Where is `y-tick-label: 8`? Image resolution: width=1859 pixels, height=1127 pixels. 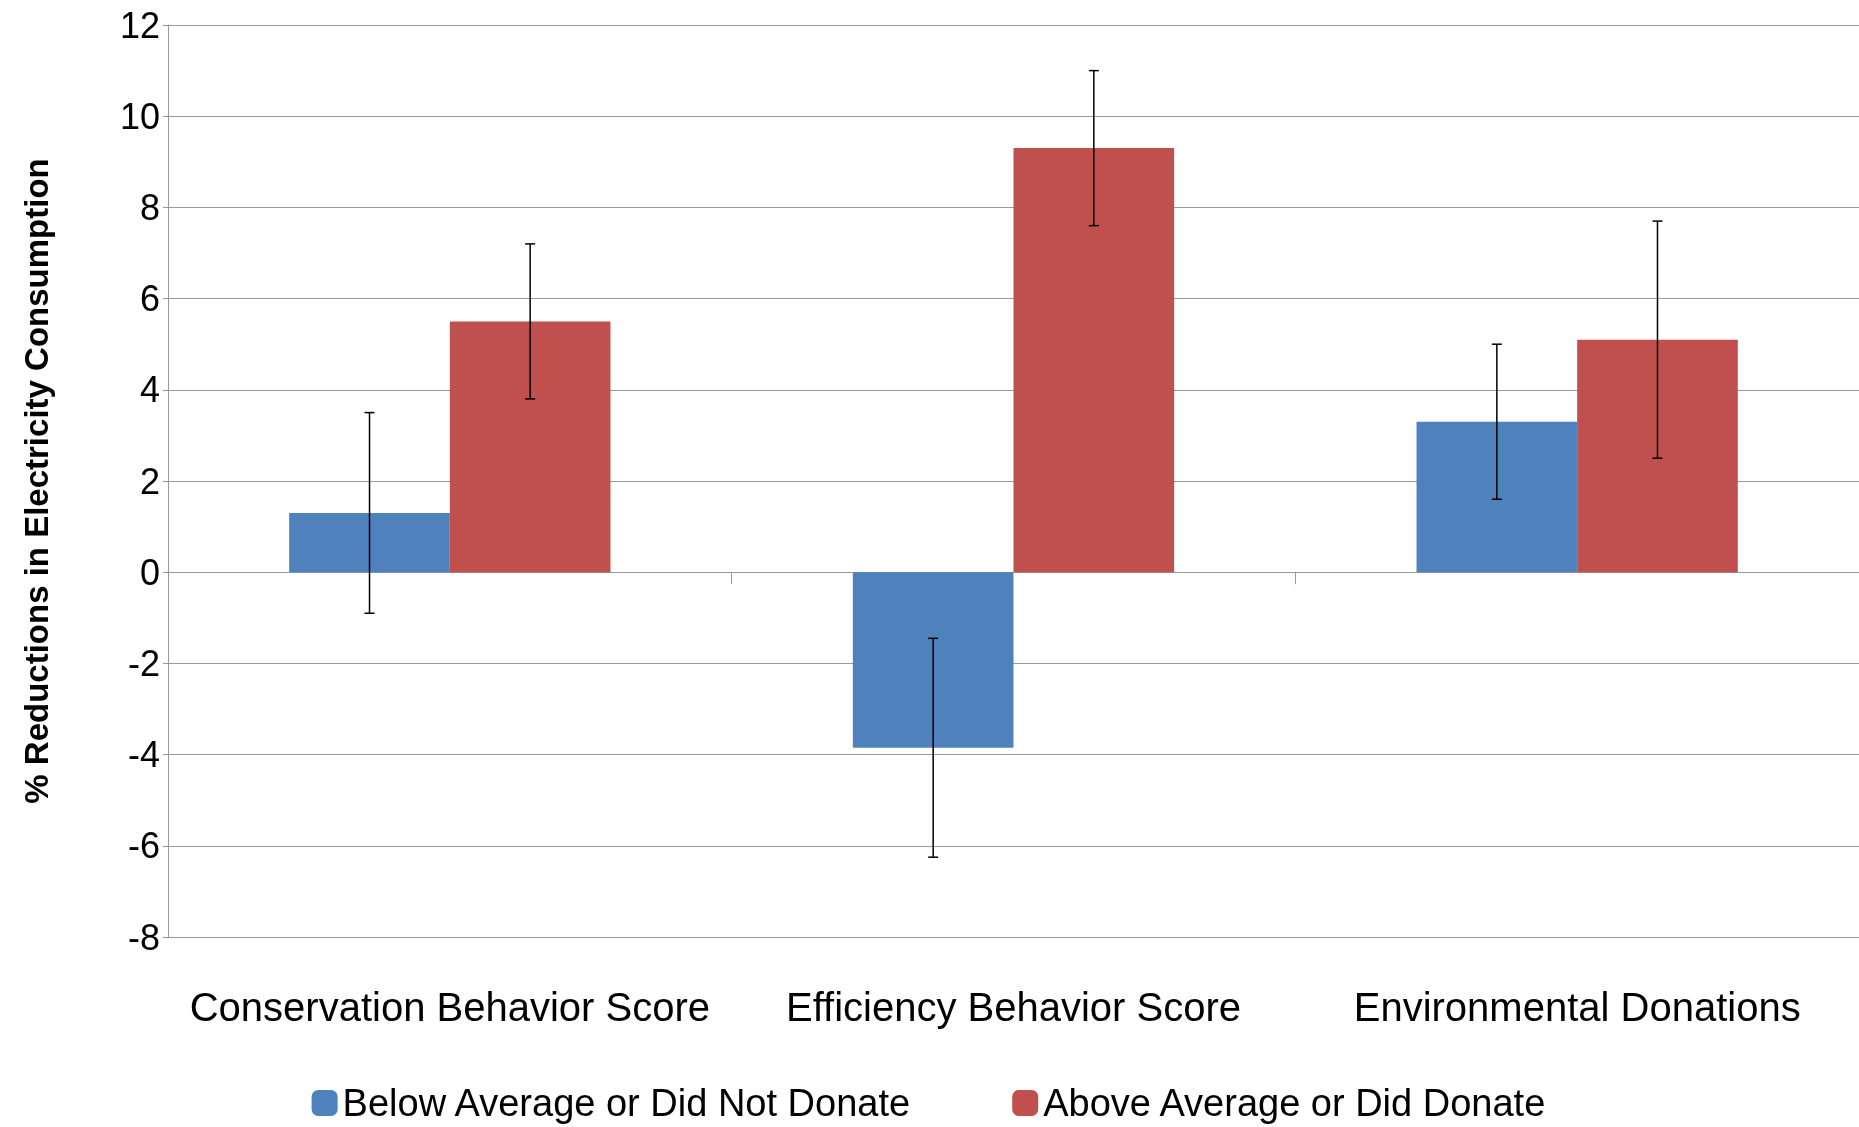
y-tick-label: 8 is located at coordinates (149, 207).